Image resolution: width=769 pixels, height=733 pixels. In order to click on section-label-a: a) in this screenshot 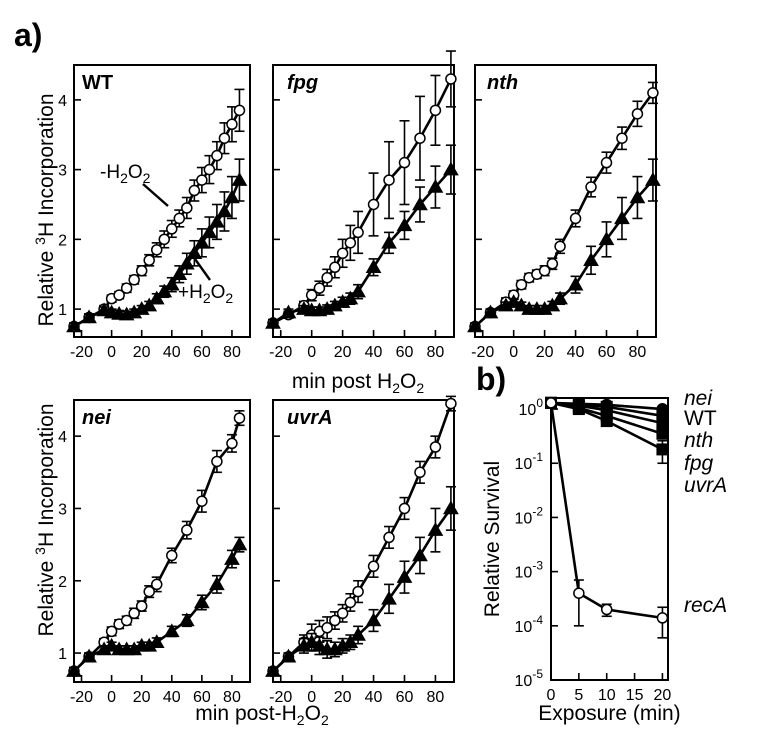, I will do `click(28, 35)`.